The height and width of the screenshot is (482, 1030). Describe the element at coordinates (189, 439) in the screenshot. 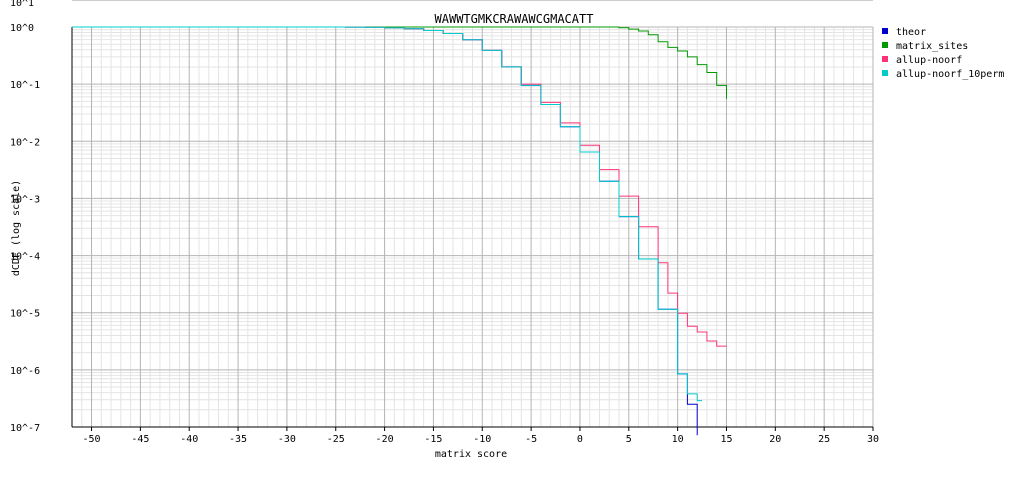

I see `x-tick-label: -40` at that location.